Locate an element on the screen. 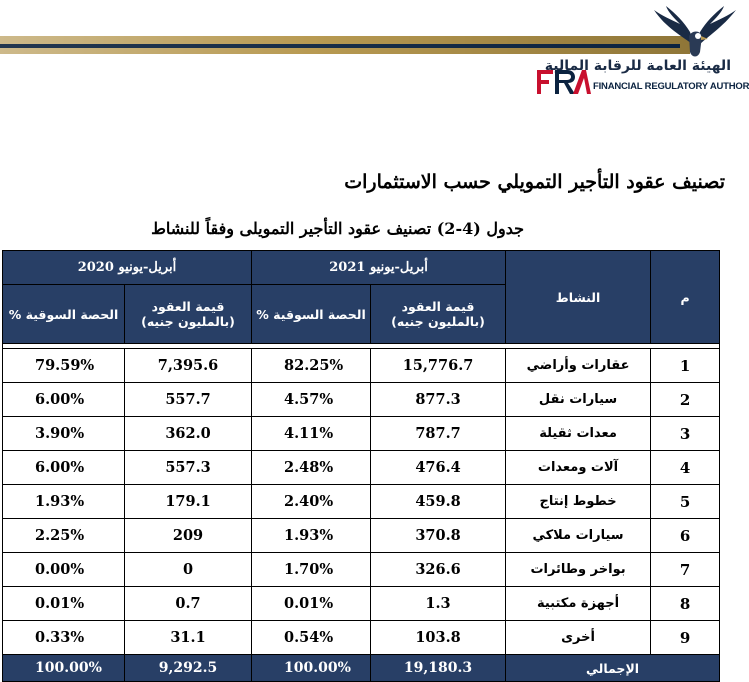 The height and width of the screenshot is (682, 749). row-value-2021: 370.8 is located at coordinates (438, 535).